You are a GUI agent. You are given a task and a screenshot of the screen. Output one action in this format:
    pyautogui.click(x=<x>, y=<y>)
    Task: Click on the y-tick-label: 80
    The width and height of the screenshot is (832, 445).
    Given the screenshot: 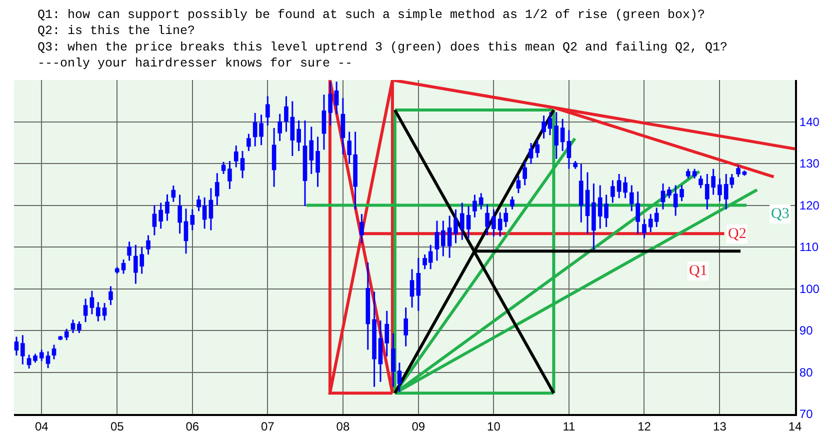 What is the action you would take?
    pyautogui.click(x=806, y=372)
    